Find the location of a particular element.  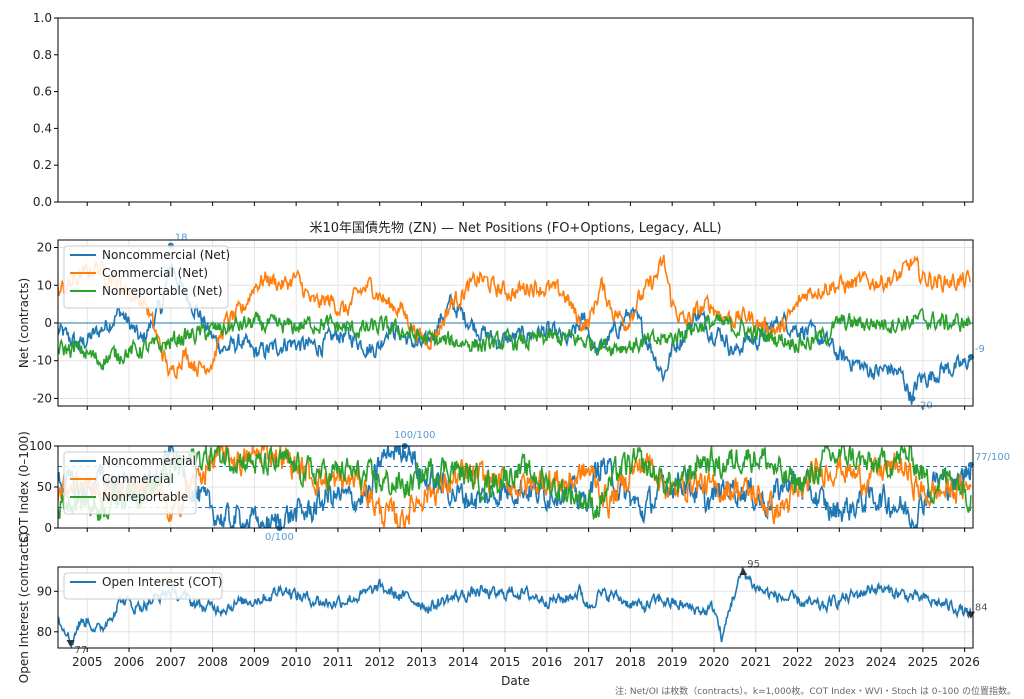

annotation-label: 18 is located at coordinates (181, 238).